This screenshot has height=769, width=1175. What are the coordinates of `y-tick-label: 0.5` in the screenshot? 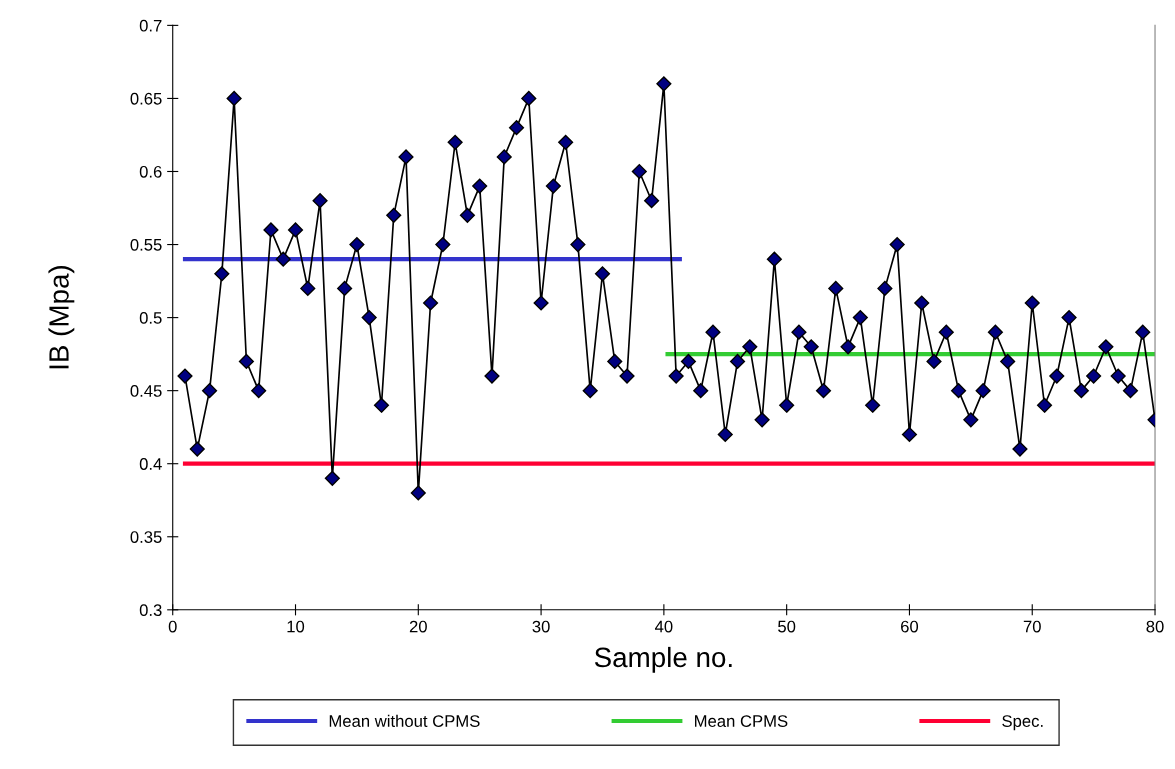 It's located at (150, 318).